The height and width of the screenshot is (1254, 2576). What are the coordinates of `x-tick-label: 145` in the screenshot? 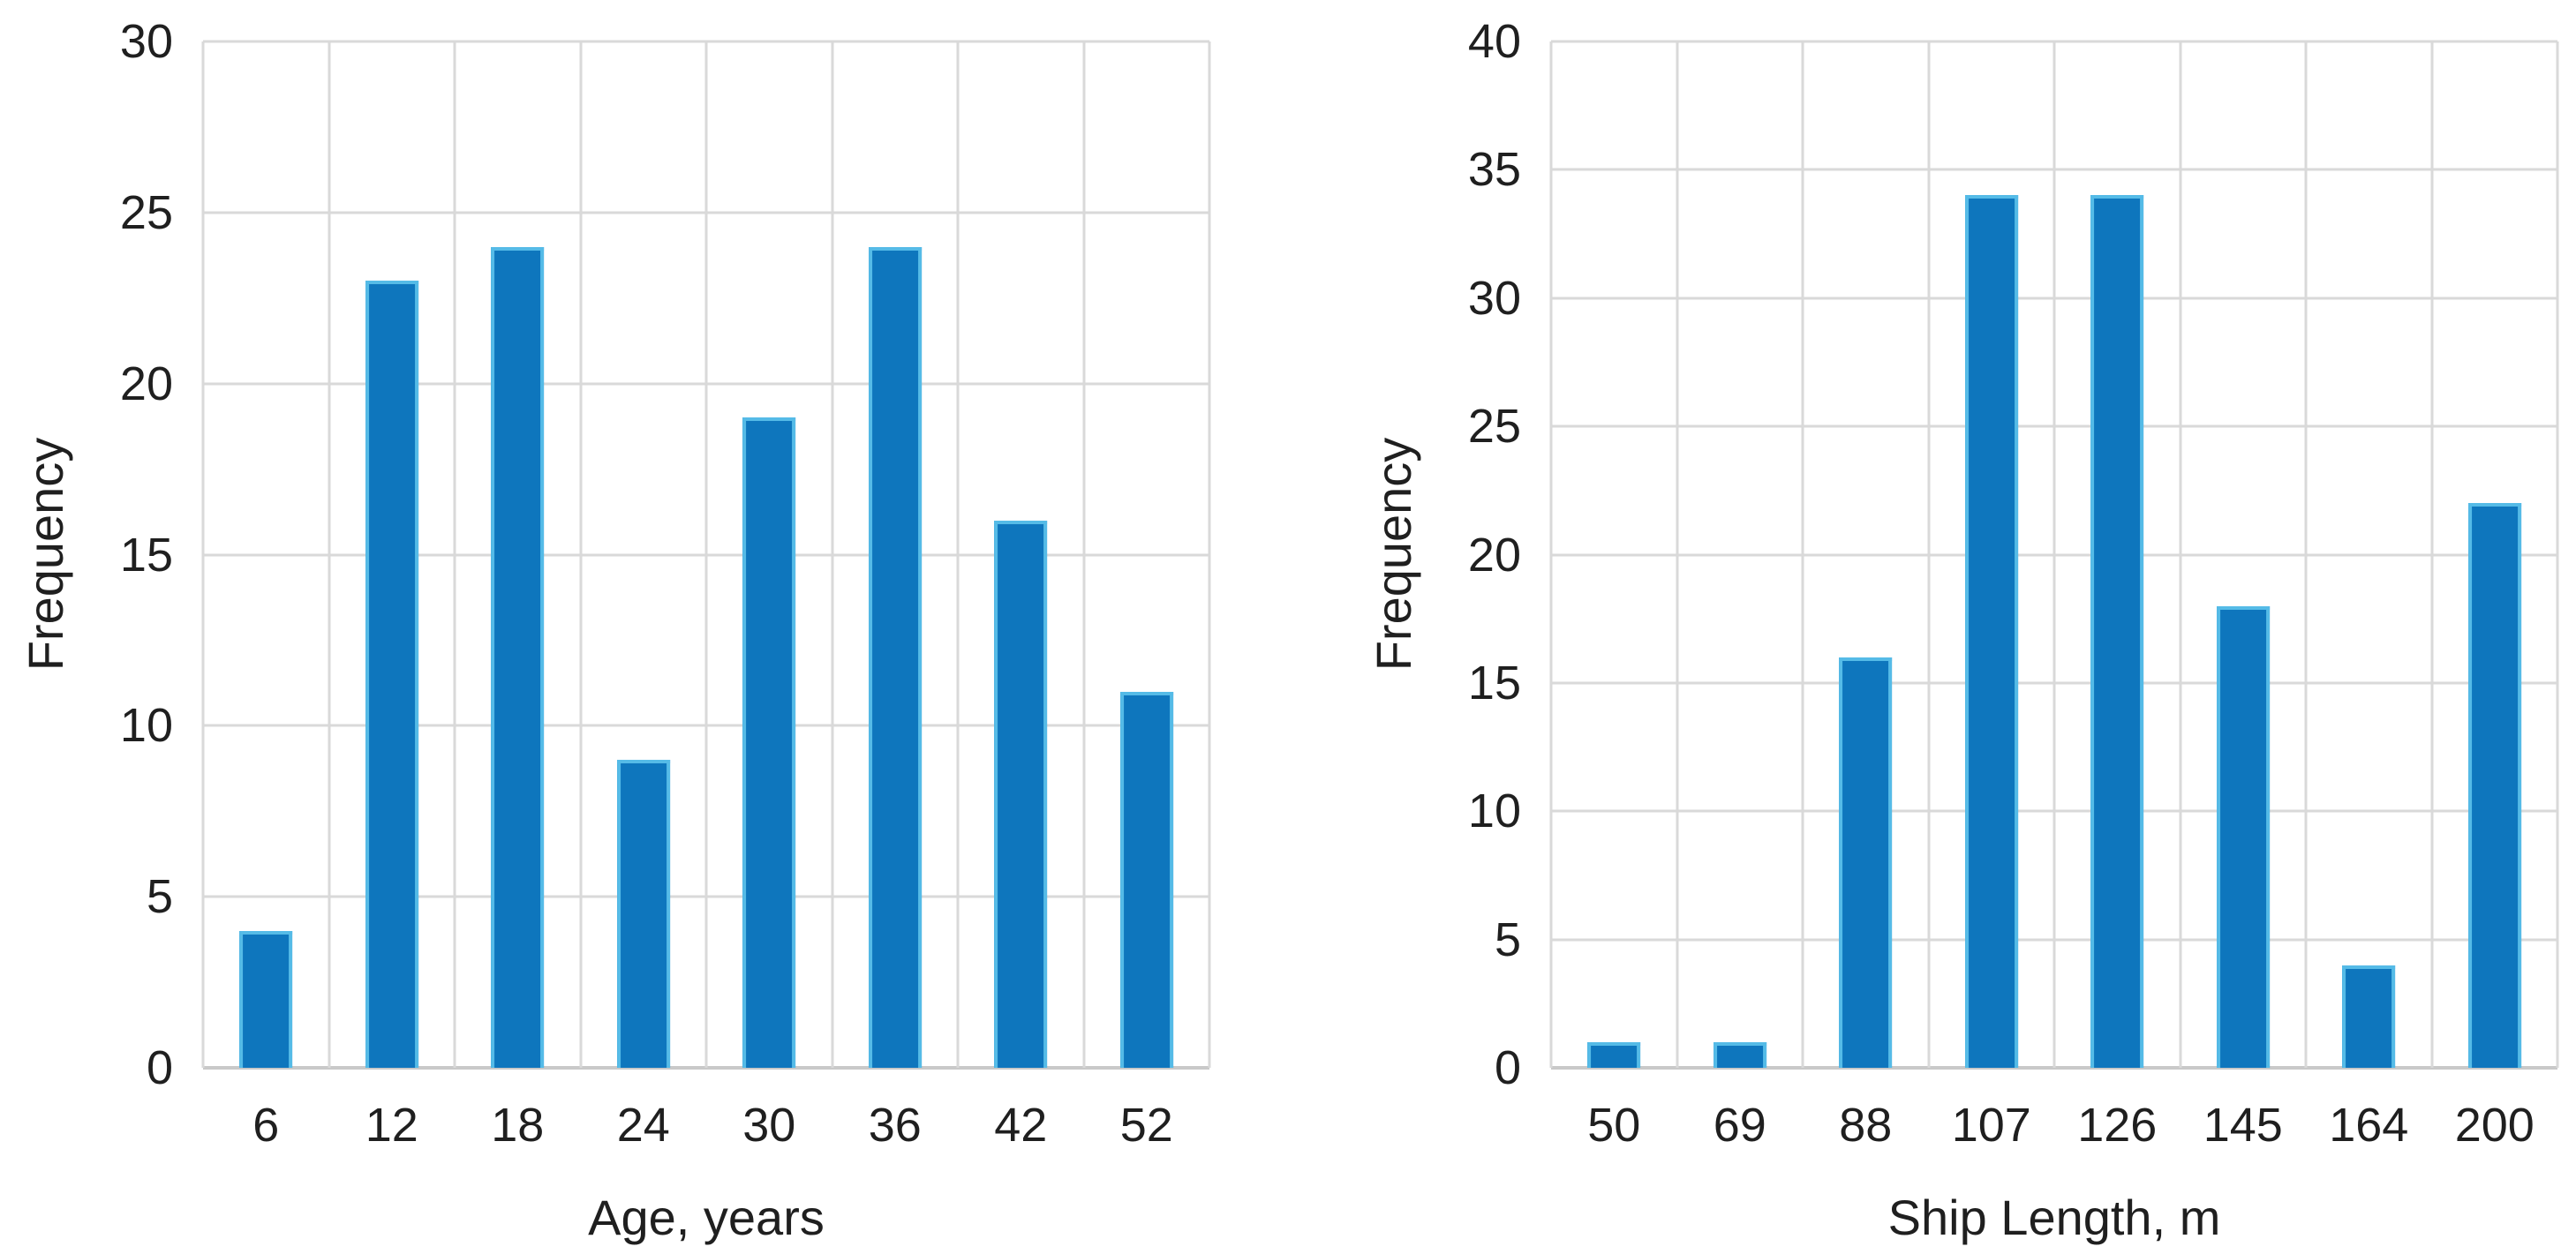 It's located at (2243, 1125).